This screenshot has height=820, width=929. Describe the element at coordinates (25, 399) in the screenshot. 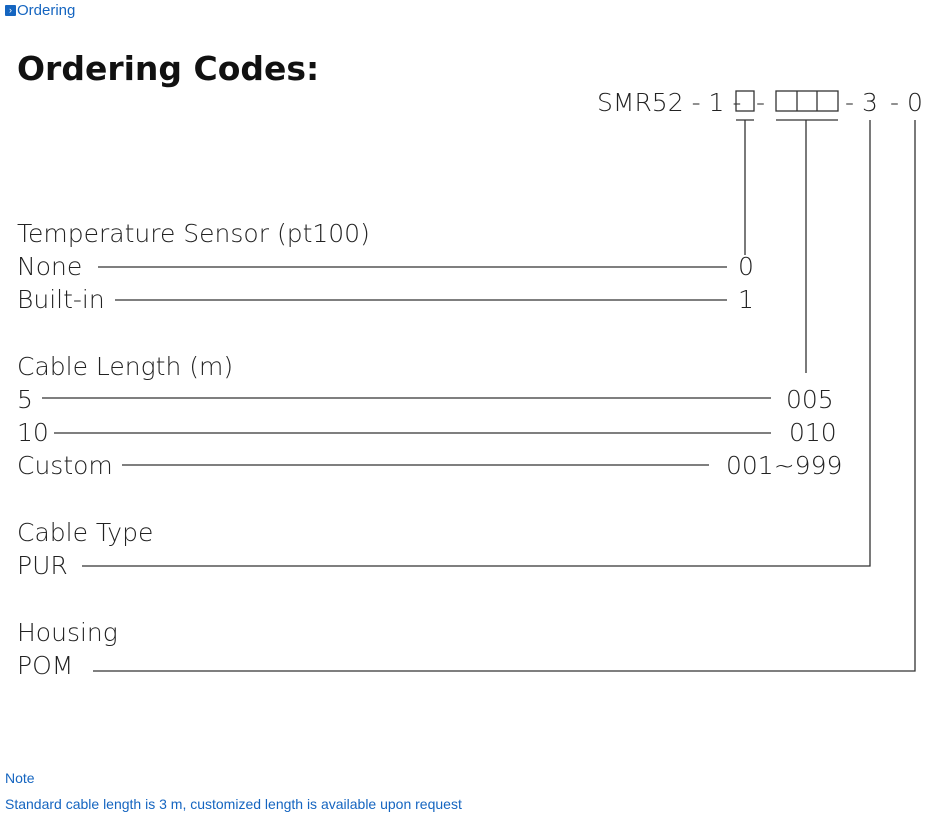

I see `option-label: 5` at that location.